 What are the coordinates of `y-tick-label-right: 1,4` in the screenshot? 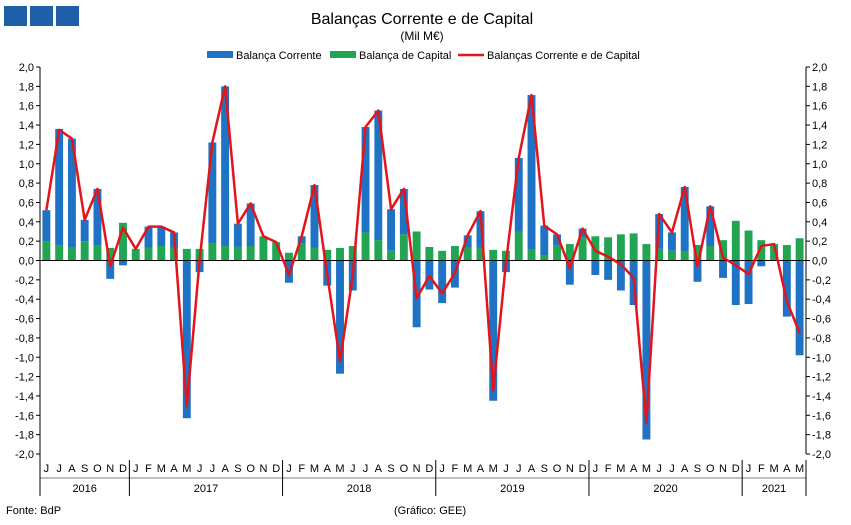 It's located at (819, 126).